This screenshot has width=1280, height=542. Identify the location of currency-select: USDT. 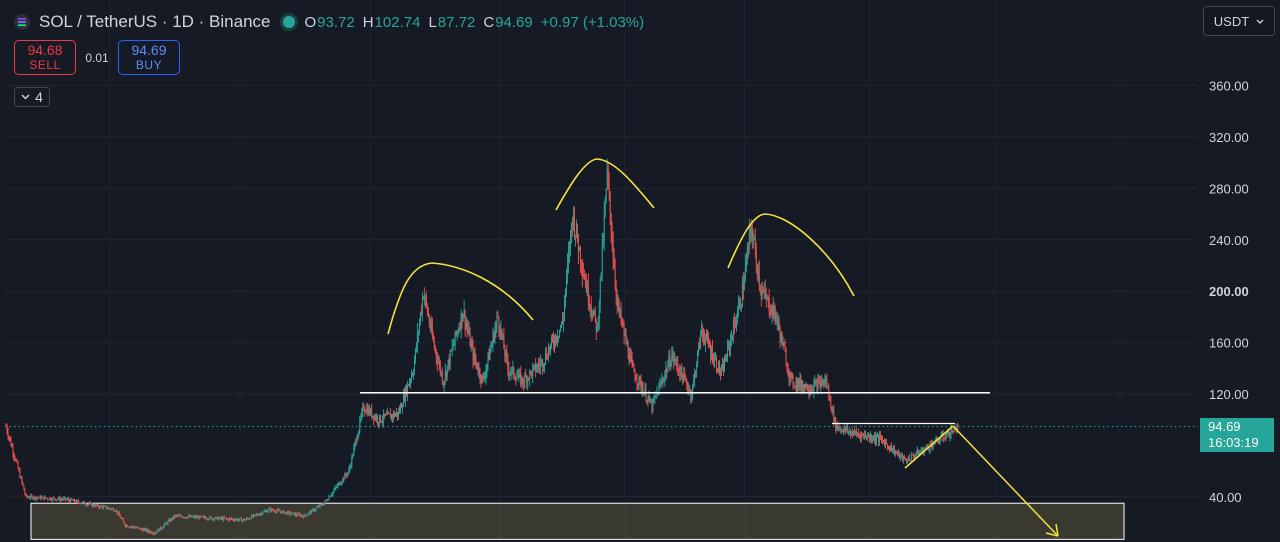
(1239, 21).